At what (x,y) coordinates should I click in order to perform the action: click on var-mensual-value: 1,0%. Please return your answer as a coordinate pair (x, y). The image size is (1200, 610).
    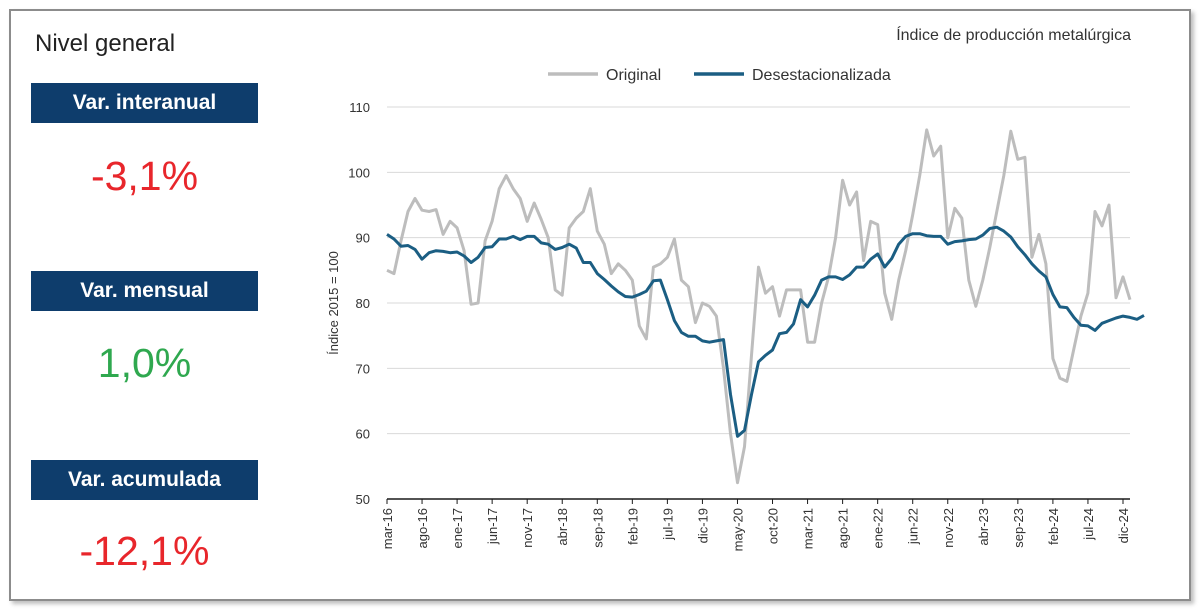
    Looking at the image, I should click on (144, 363).